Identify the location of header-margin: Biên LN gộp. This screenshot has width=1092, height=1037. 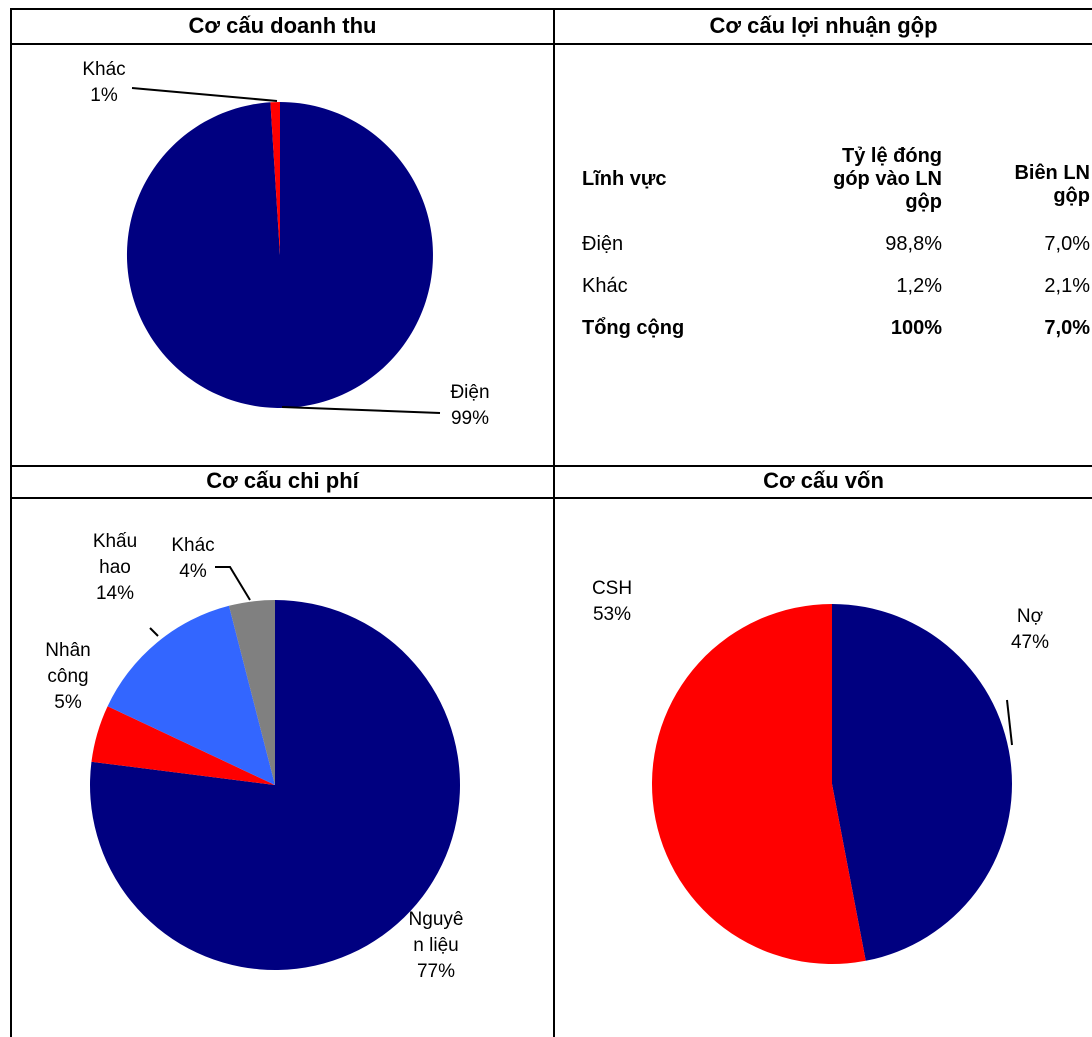
(1016, 179).